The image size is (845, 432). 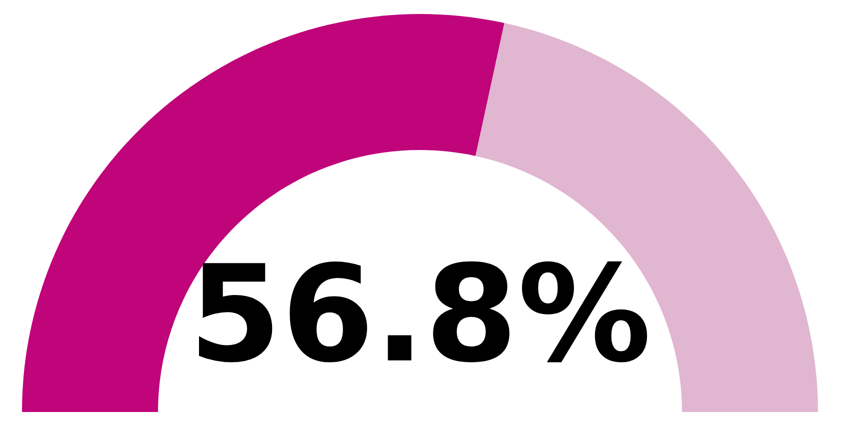 What do you see at coordinates (423, 311) in the screenshot?
I see `text: 56.8%` at bounding box center [423, 311].